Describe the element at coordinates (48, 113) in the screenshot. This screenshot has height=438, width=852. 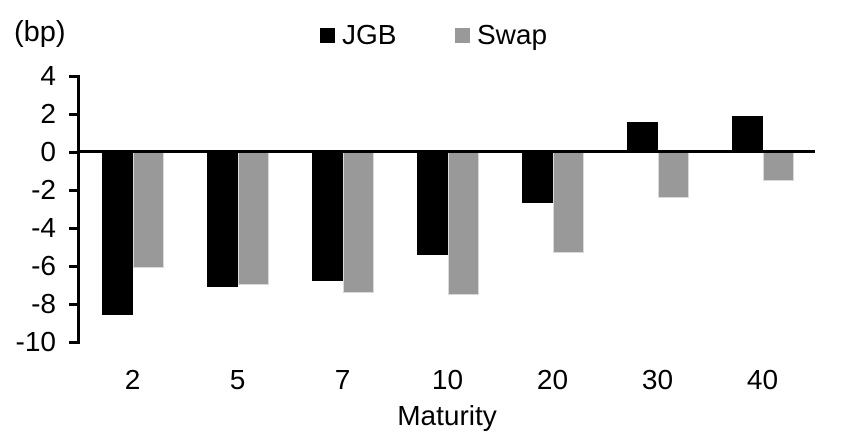
I see `y-tick-label: 2` at that location.